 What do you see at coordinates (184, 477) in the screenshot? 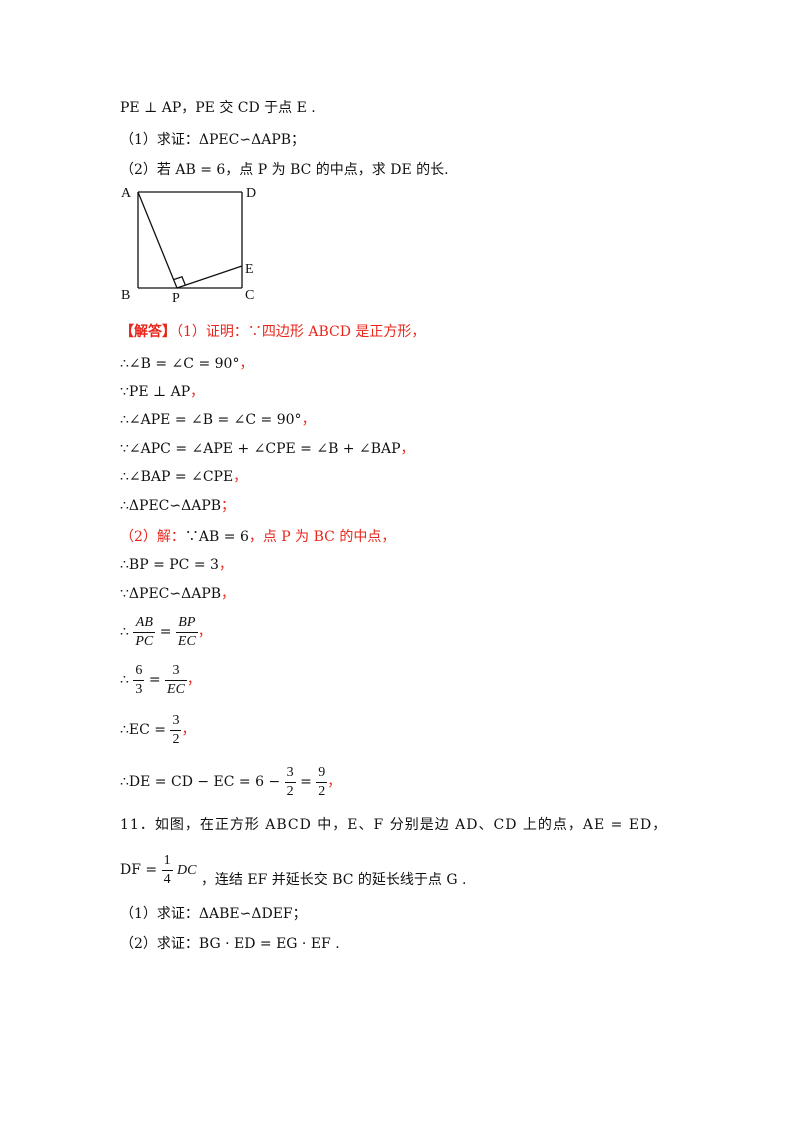
I see `step-5: ∴∠BAP = ∠CPE，` at bounding box center [184, 477].